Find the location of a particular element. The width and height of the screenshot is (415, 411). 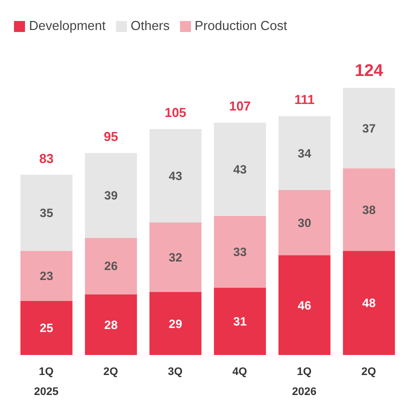

data-label: 32 is located at coordinates (175, 257).